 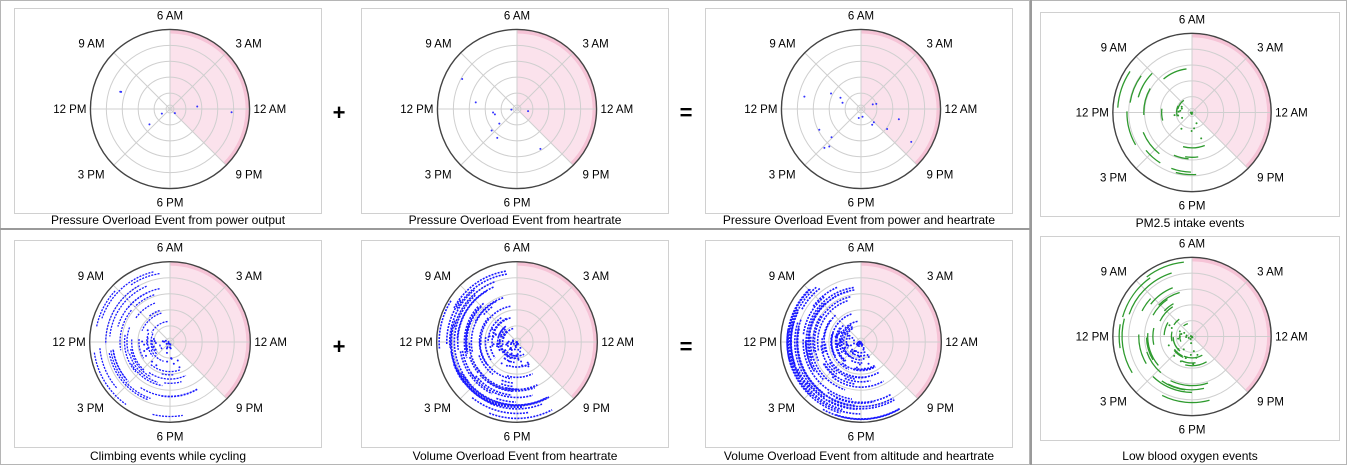 What do you see at coordinates (515, 456) in the screenshot?
I see `chart-caption: Volume Overload Event from heartrate` at bounding box center [515, 456].